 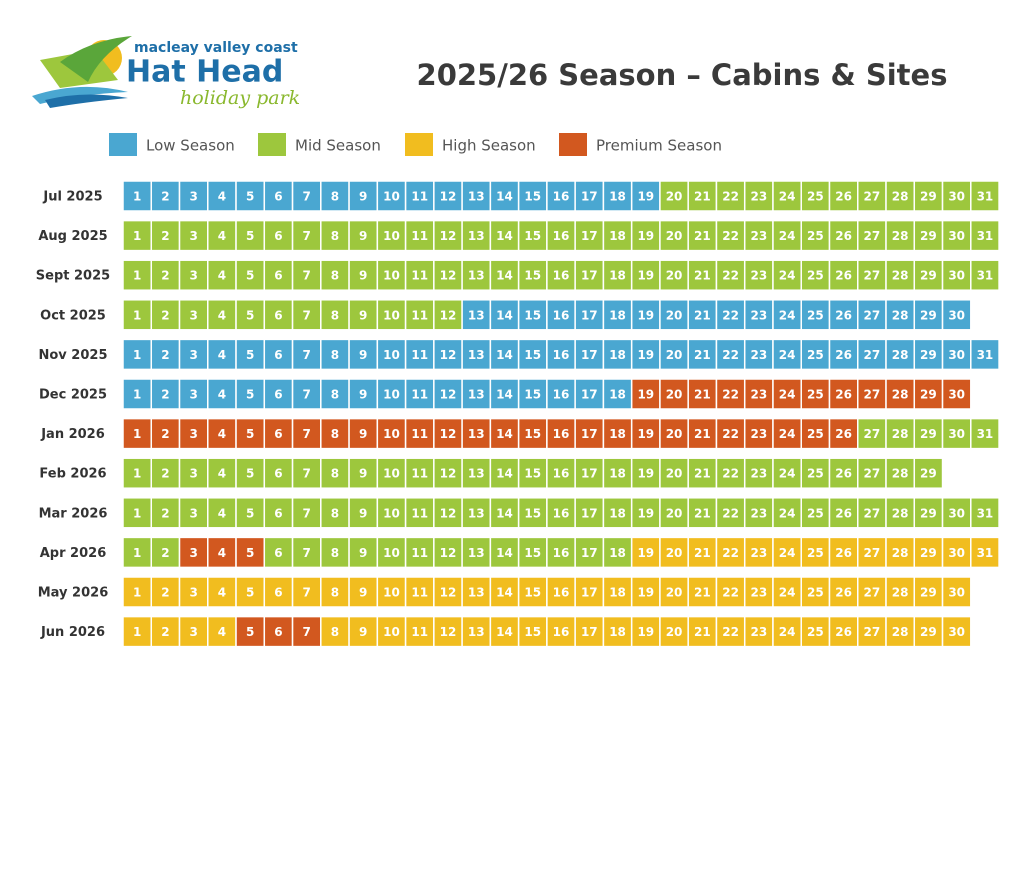 I want to click on day-number: 8, so click(x=335, y=355).